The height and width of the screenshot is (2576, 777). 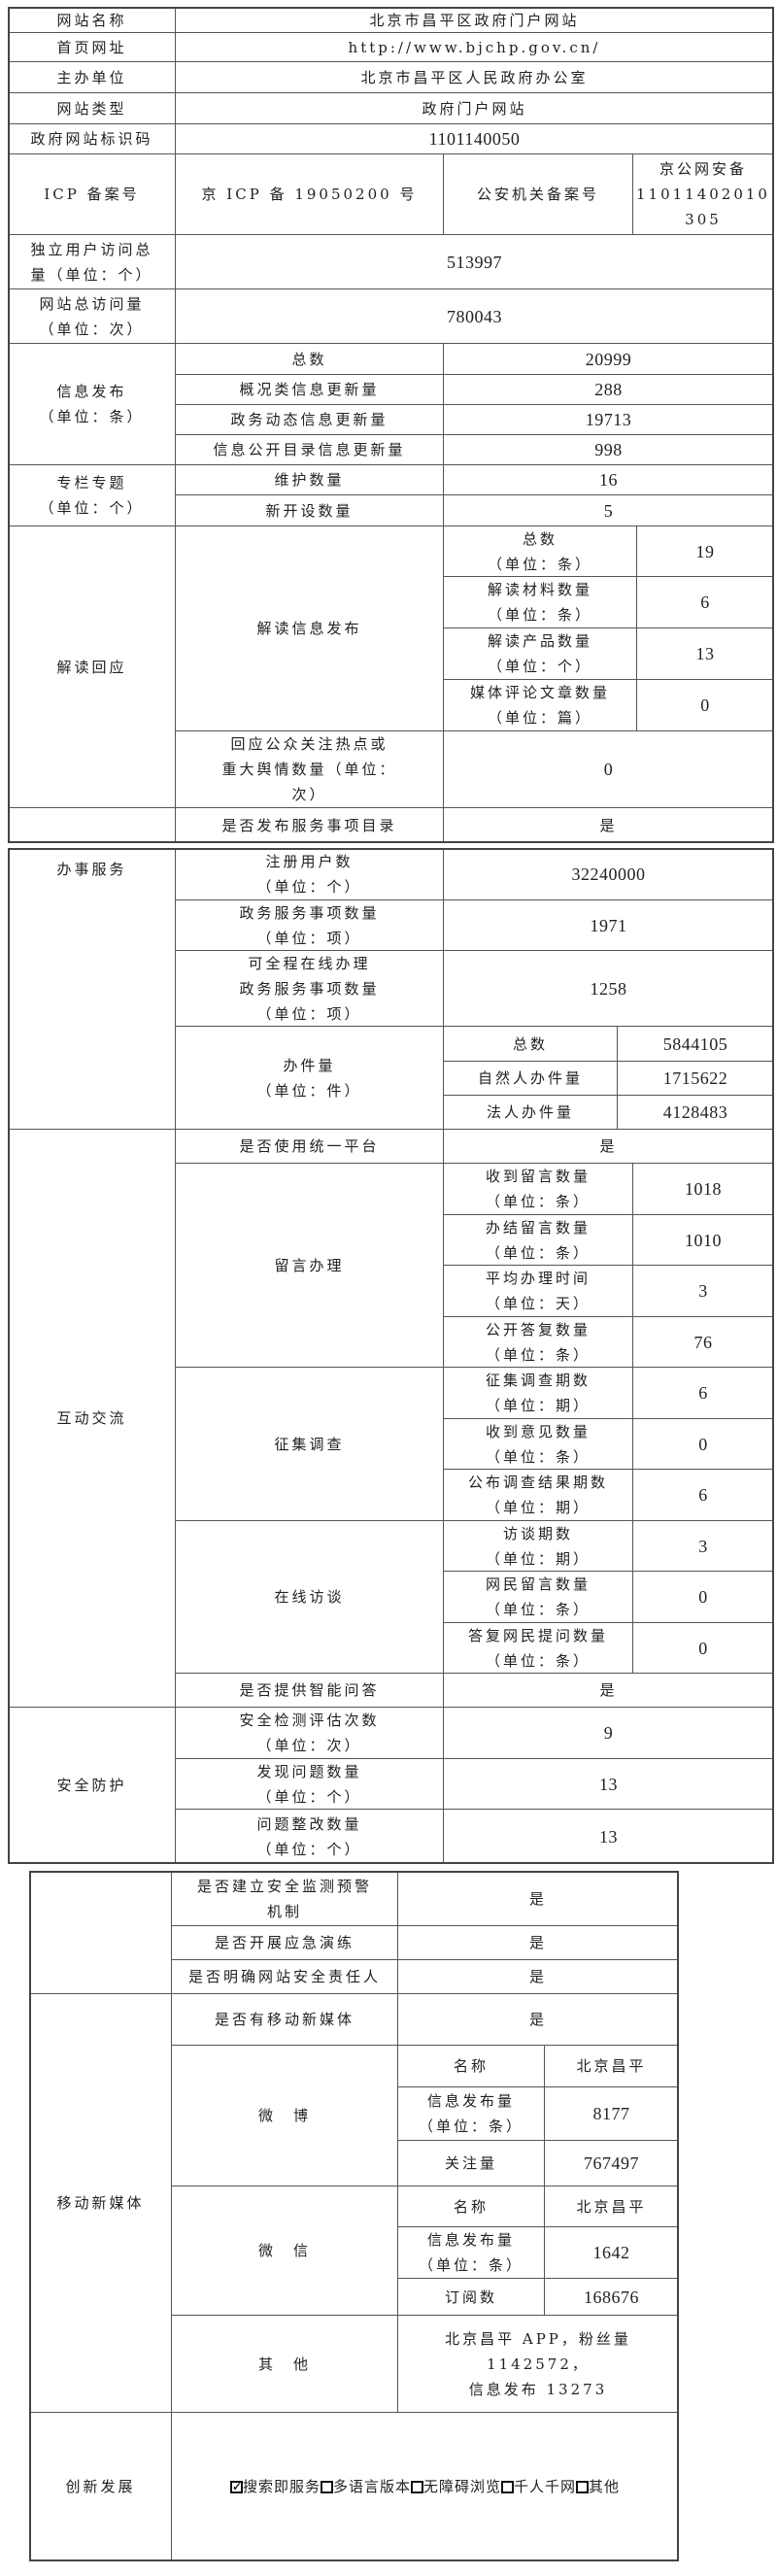 I want to click on police-record-label: 公安机关备案号, so click(x=538, y=194).